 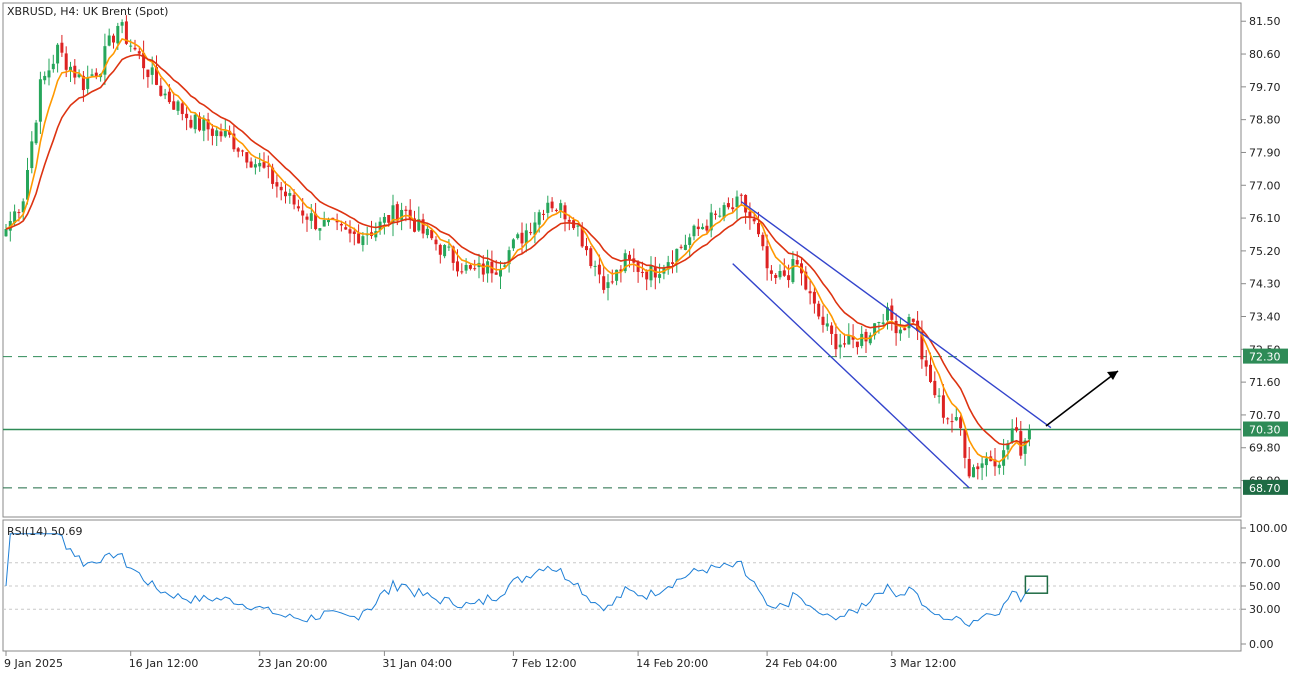 I want to click on price-tick-label: 77.90, so click(x=1265, y=152).